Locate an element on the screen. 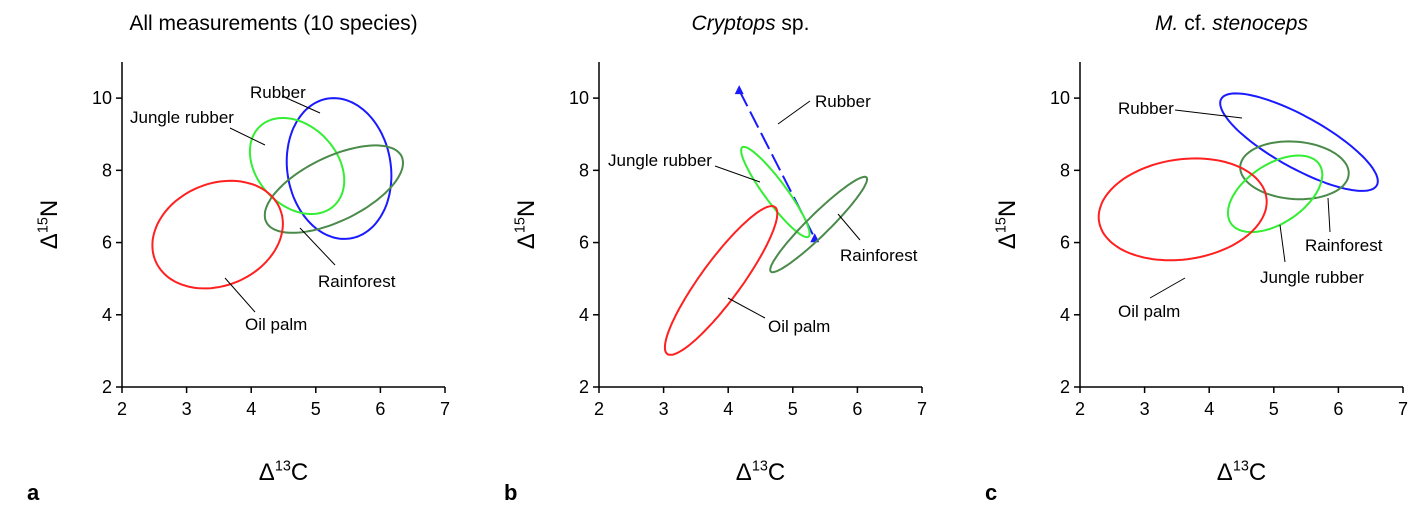 This screenshot has height=513, width=1426. point-marker is located at coordinates (739, 90).